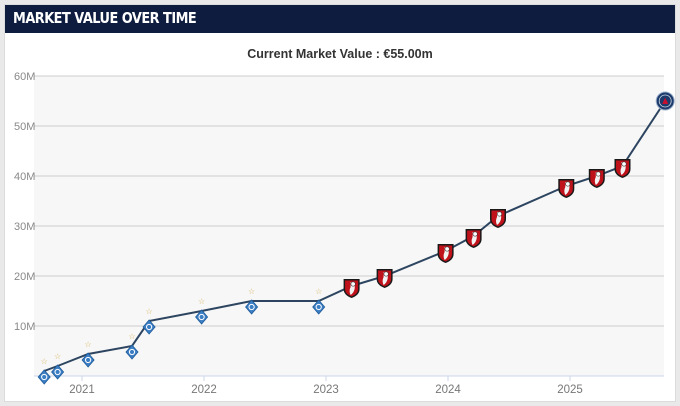 Image resolution: width=680 pixels, height=406 pixels. What do you see at coordinates (105, 18) in the screenshot?
I see `section-title: Market value over time` at bounding box center [105, 18].